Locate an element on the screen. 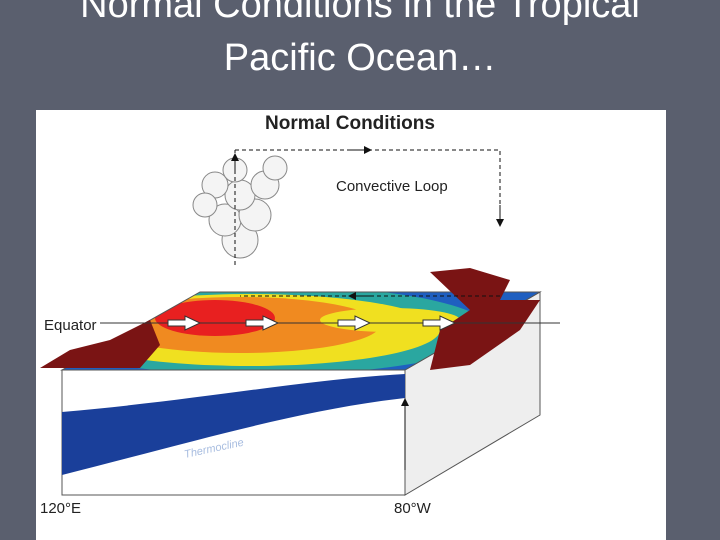 The height and width of the screenshot is (540, 720). east-label: 80°W is located at coordinates (413, 508).